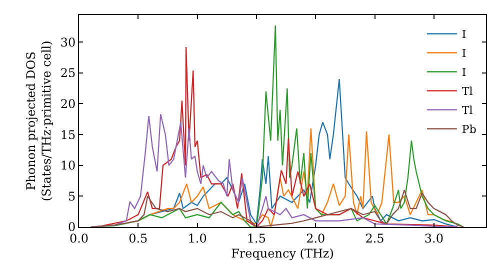  I want to click on y-tick-label: 25, so click(68, 73).